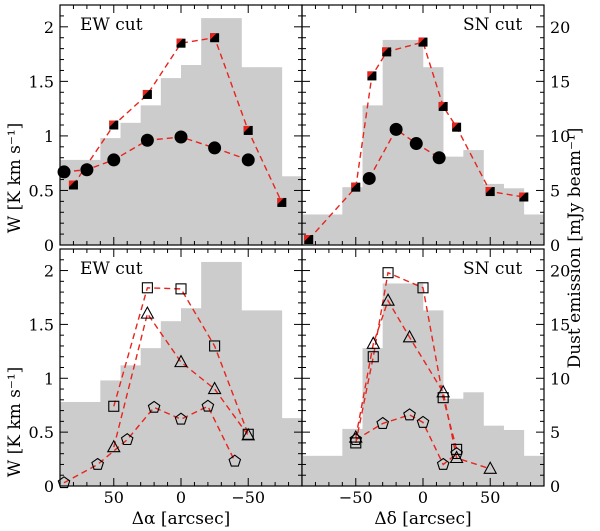  What do you see at coordinates (111, 25) in the screenshot?
I see `panel-title-top-left: EW cut` at bounding box center [111, 25].